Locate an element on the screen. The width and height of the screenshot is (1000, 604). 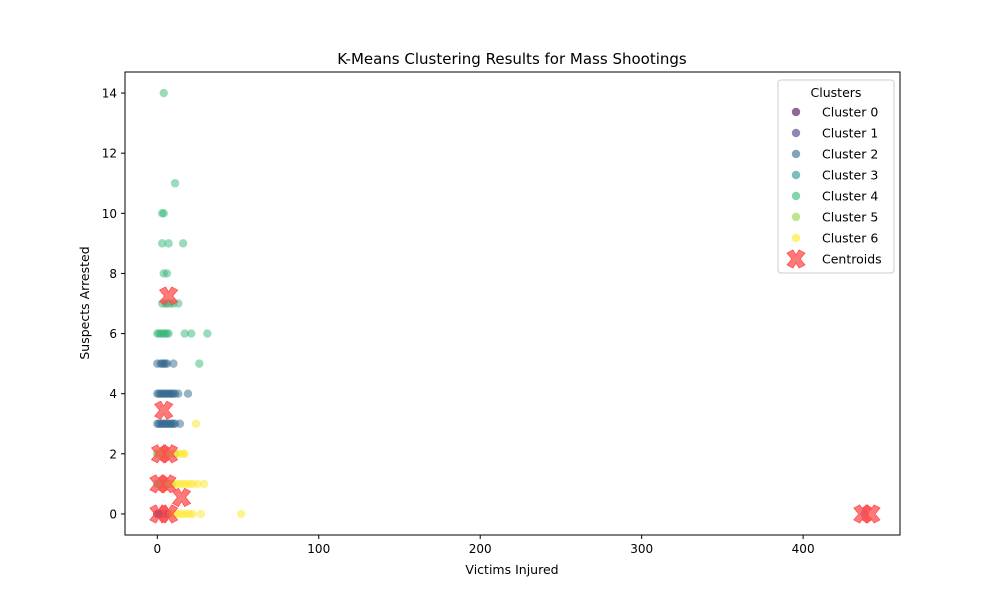
legend-label: Cluster 3 is located at coordinates (850, 175).